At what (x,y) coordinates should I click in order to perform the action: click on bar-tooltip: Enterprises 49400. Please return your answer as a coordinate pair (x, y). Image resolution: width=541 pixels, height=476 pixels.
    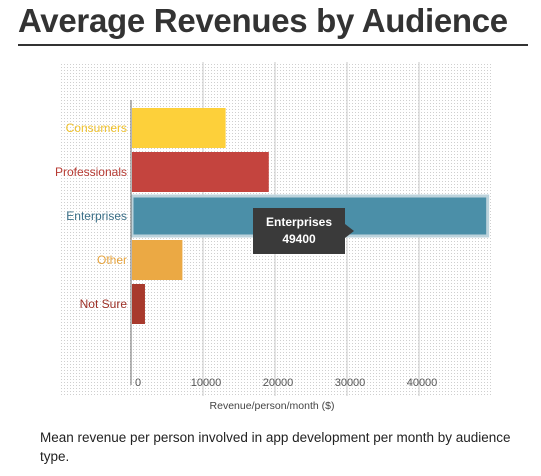
    Looking at the image, I should click on (303, 231).